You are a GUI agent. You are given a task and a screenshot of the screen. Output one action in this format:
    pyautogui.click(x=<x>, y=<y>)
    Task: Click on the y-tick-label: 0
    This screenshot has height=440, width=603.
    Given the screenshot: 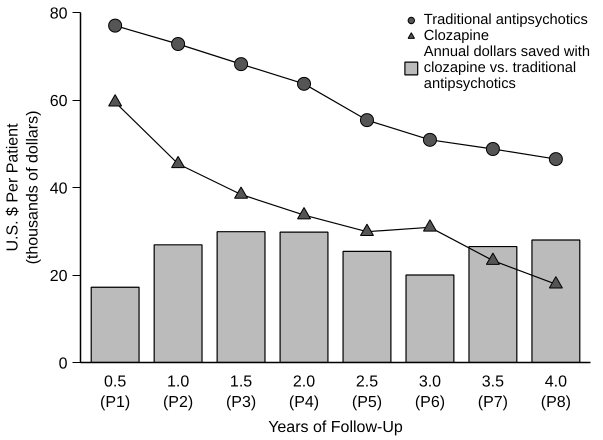 What is the action you would take?
    pyautogui.click(x=63, y=364)
    